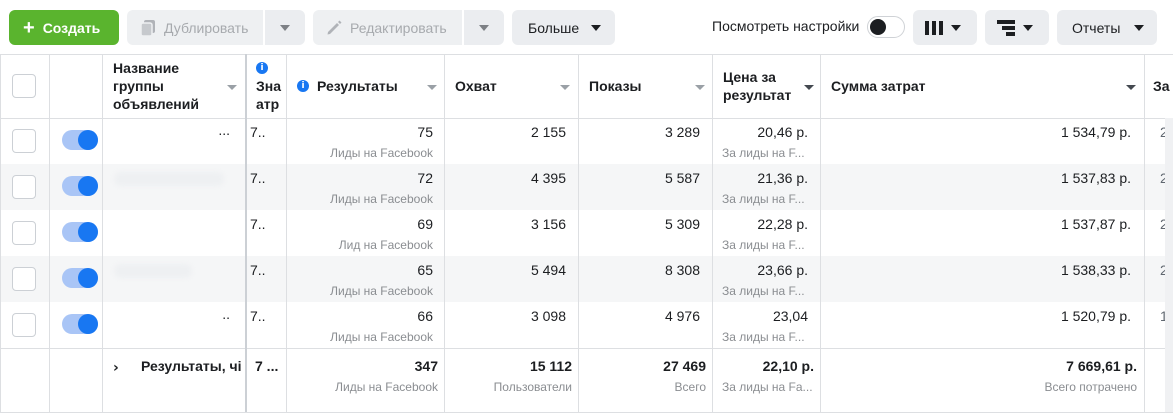 This screenshot has width=1173, height=416. I want to click on view-settings-toggle, so click(886, 27).